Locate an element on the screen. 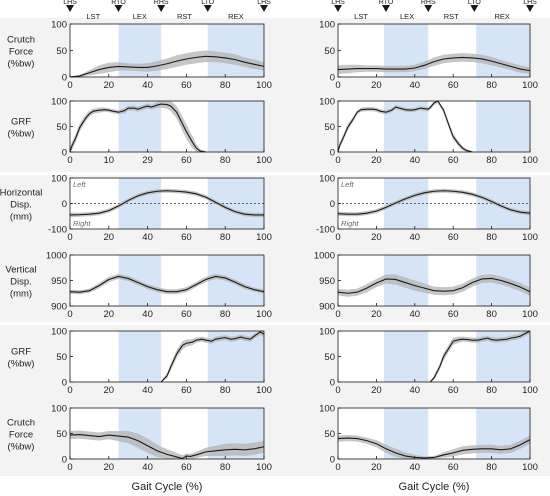  panel-r0-c0: 0 20 40 60 80 100 0 50 100 is located at coordinates (161, 56).